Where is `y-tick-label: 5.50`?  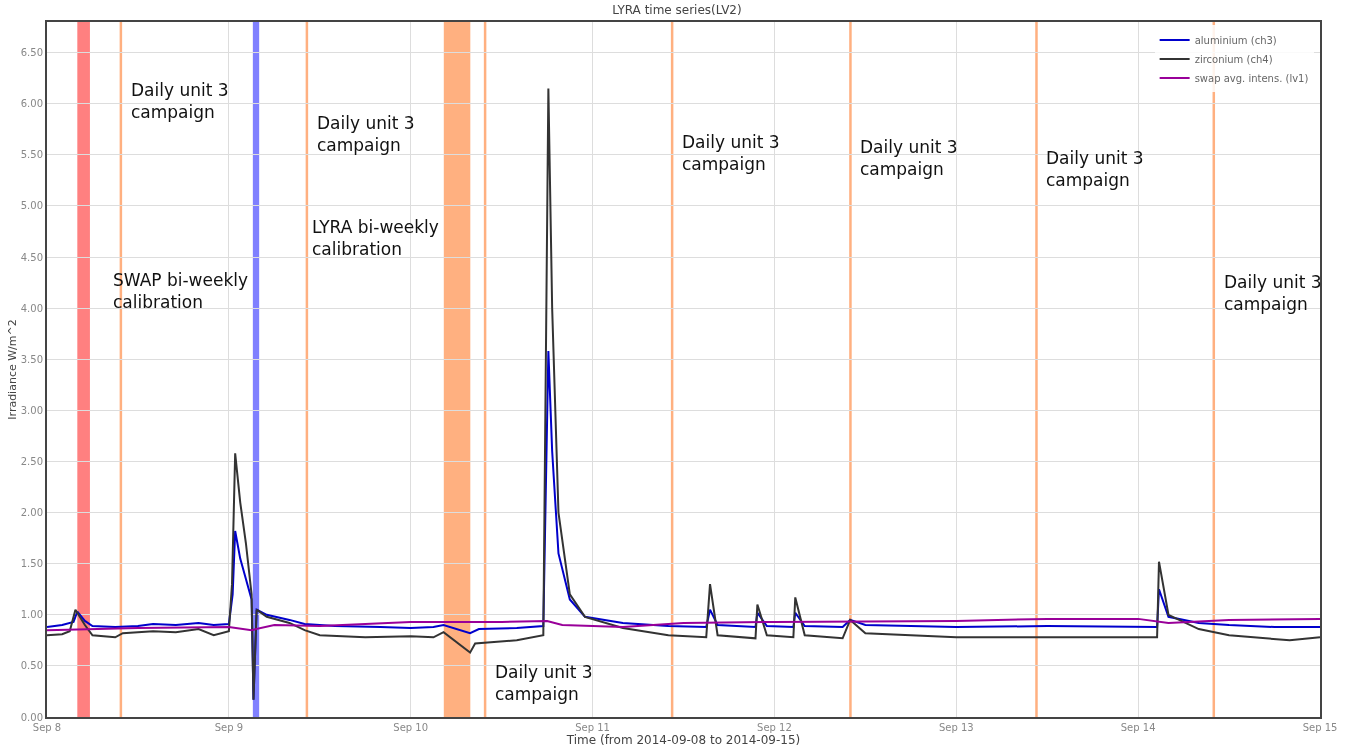 y-tick-label: 5.50 is located at coordinates (31, 155).